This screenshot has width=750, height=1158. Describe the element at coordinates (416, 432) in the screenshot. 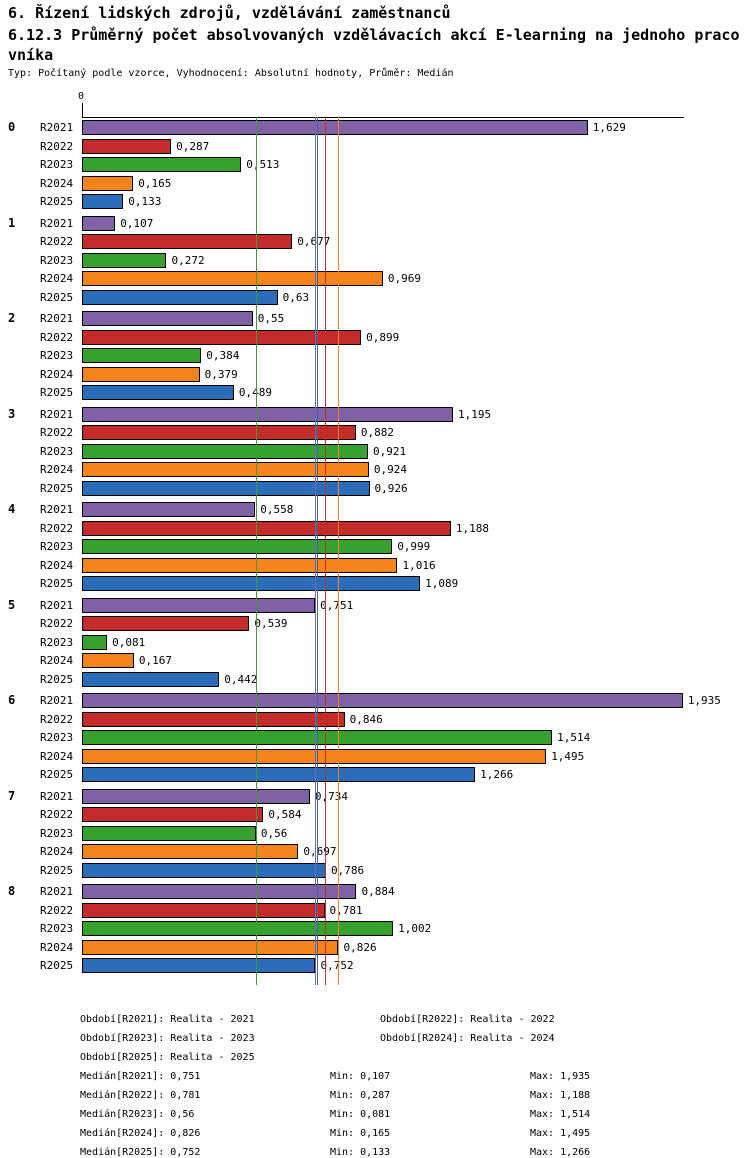

I see `bar-area: 0,882` at that location.